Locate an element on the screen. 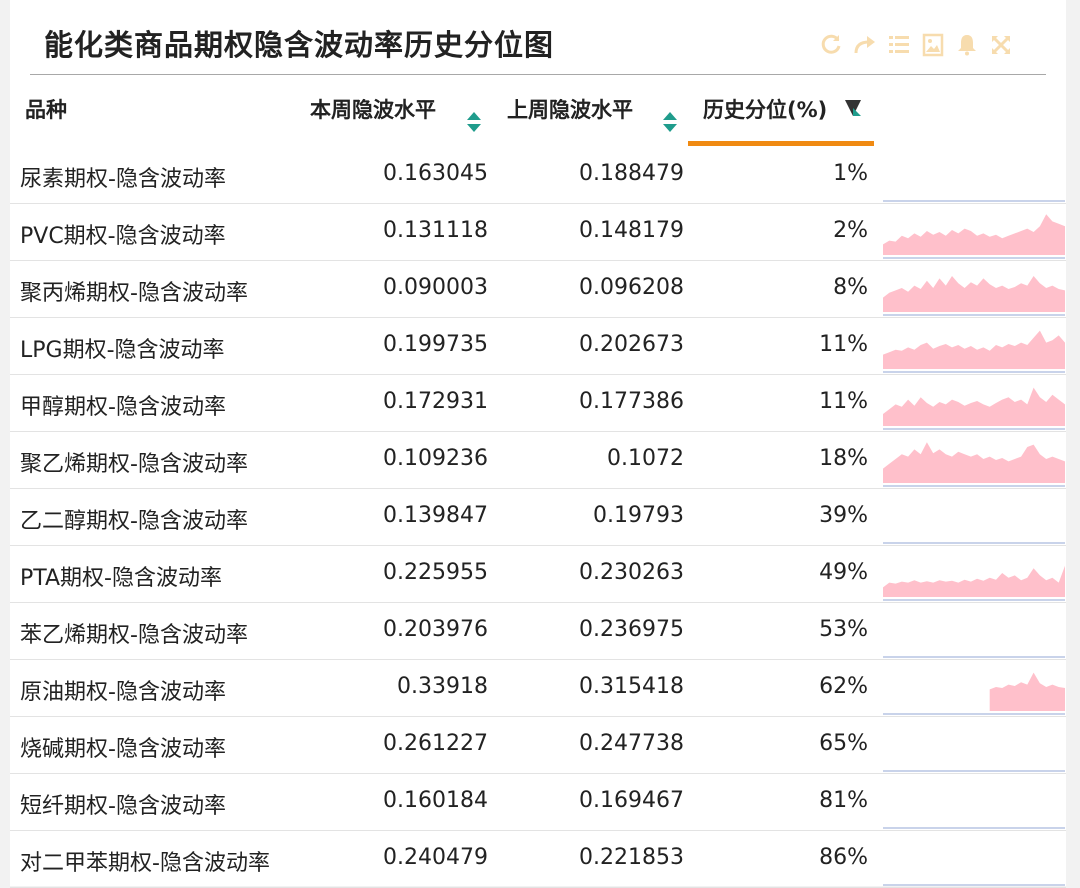 The image size is (1080, 888). refresh-button is located at coordinates (831, 45).